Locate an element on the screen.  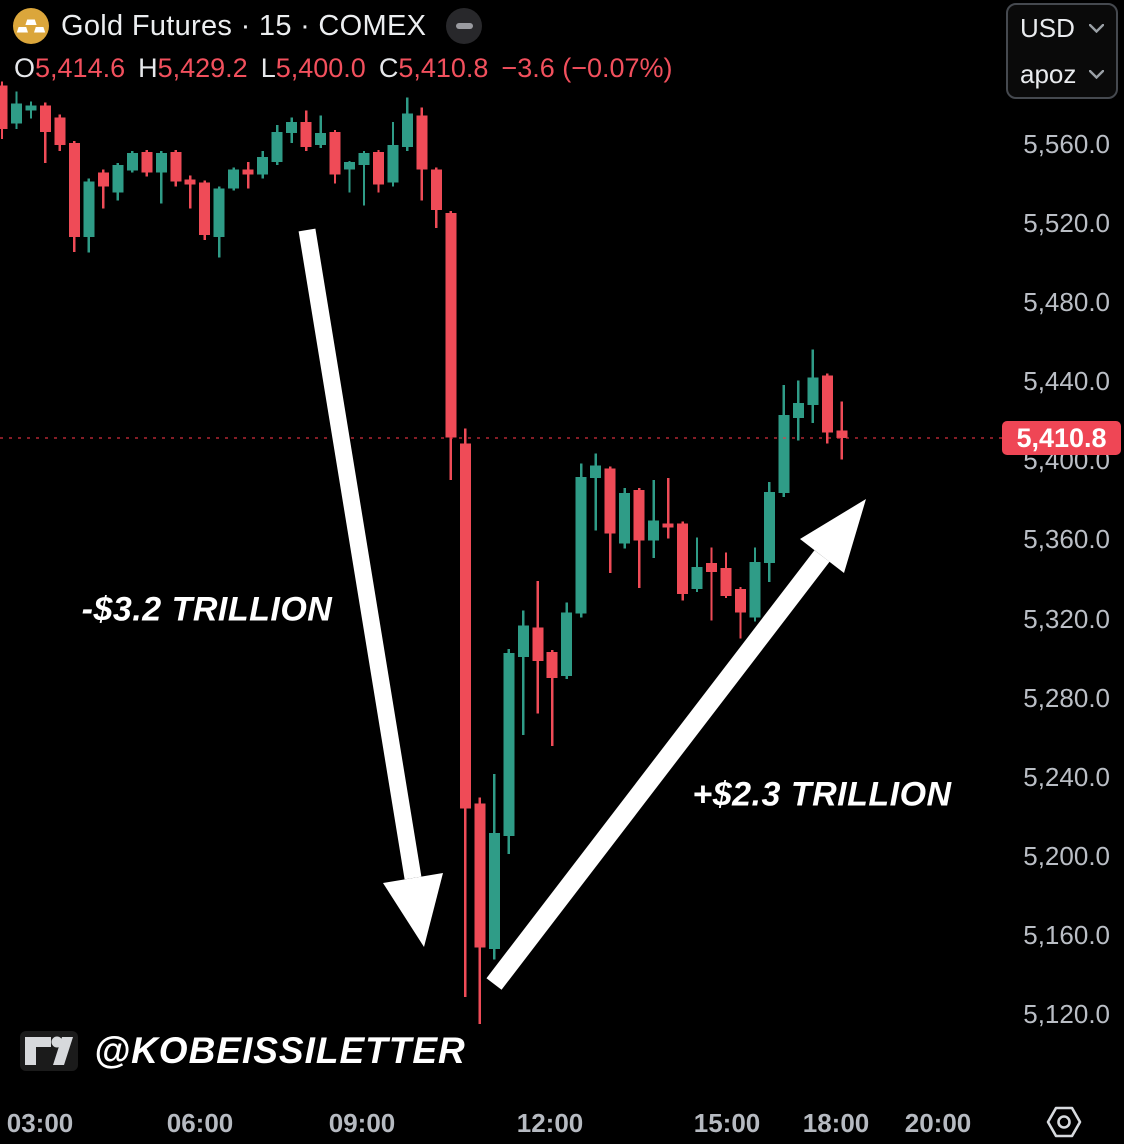
price-tick-label: 5,120.0 is located at coordinates (1066, 1014).